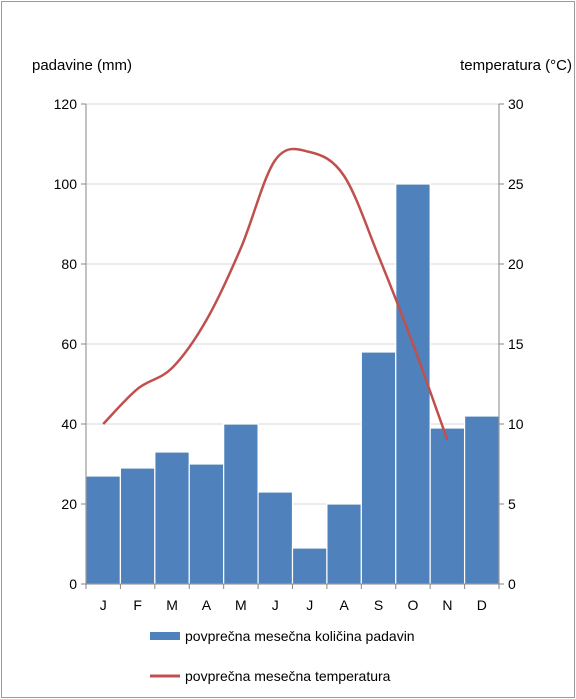  I want to click on right-tick-label: 20, so click(516, 264).